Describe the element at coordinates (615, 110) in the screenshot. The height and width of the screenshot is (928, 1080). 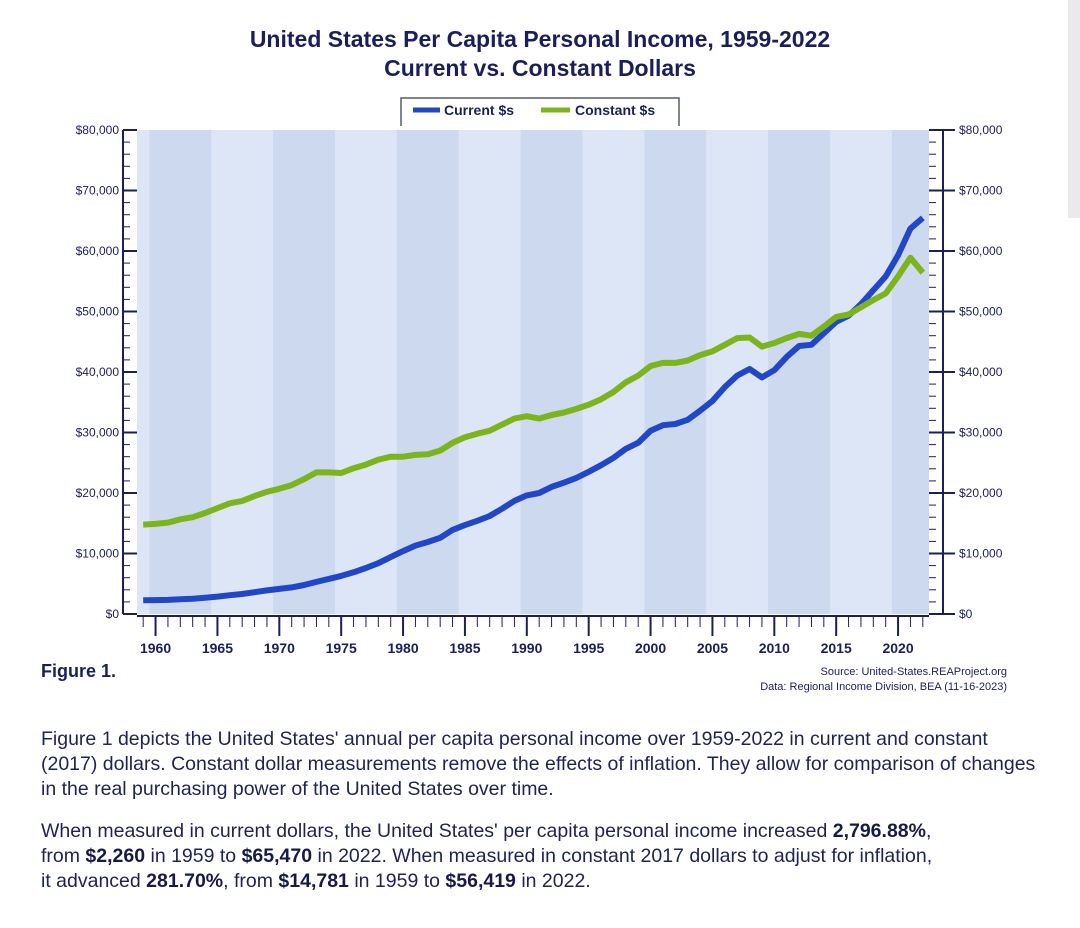
I see `legend-constant-label: Constant $s` at that location.